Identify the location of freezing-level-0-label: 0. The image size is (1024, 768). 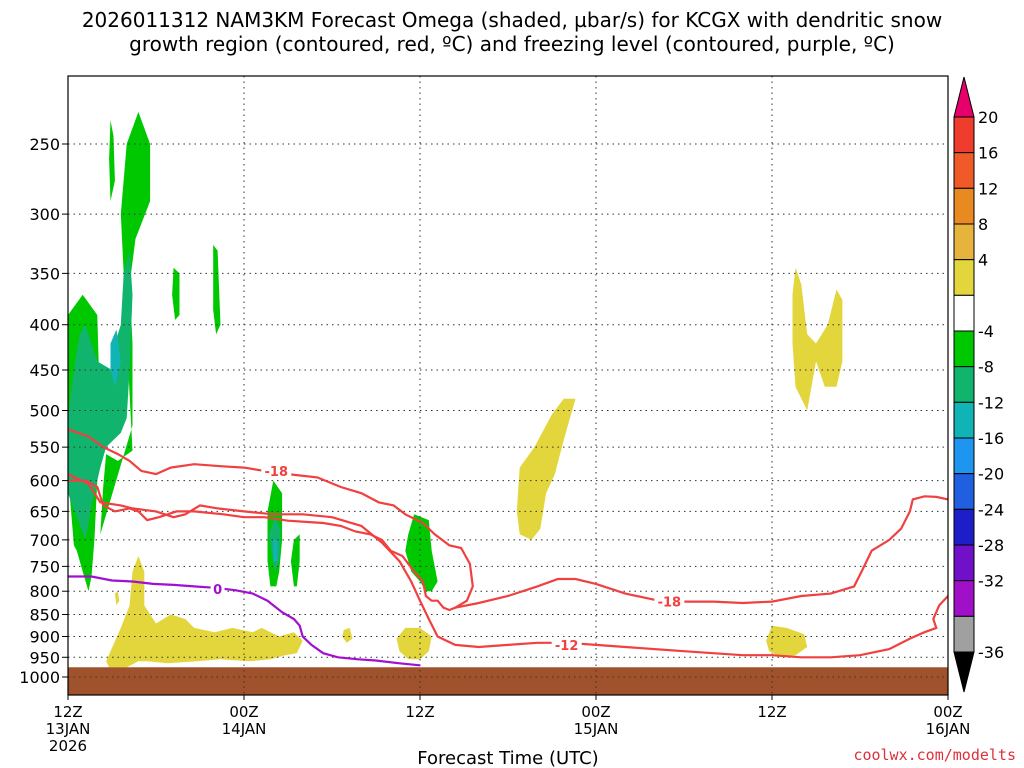
(217, 590).